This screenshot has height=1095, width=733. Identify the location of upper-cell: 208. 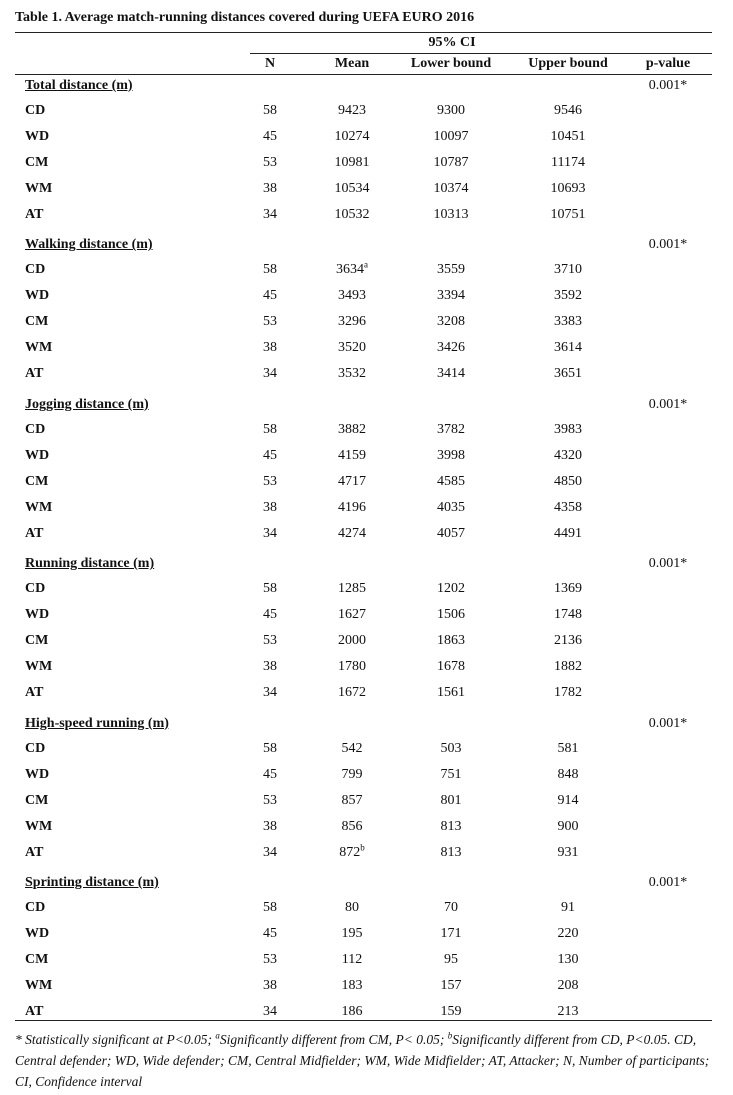
(568, 985).